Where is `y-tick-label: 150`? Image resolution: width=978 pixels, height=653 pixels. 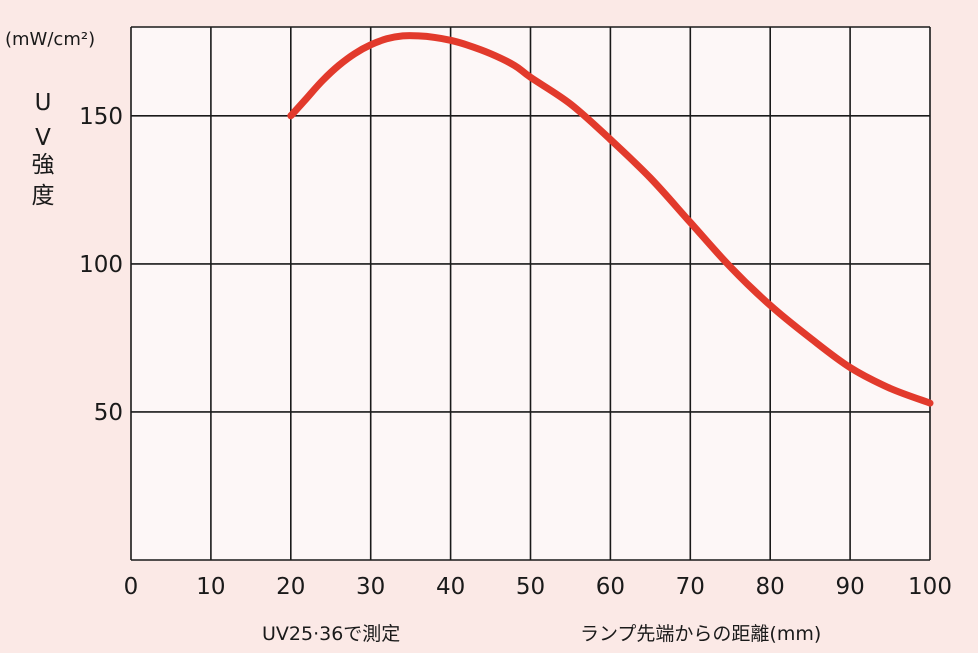 y-tick-label: 150 is located at coordinates (101, 117).